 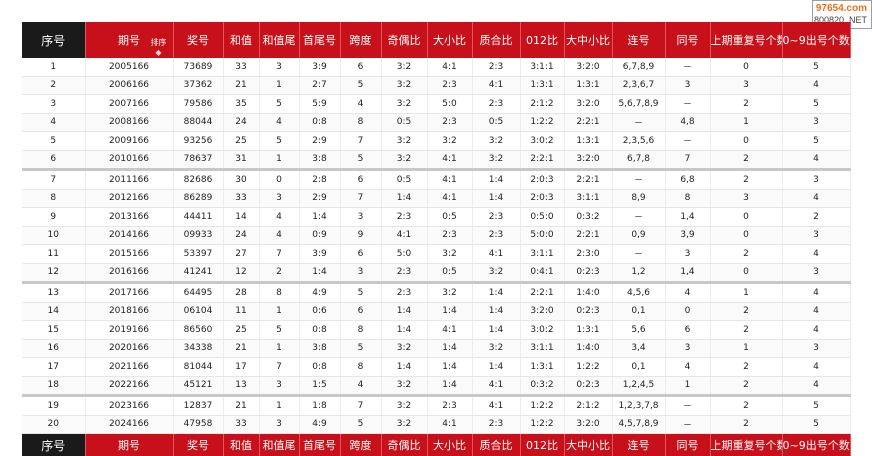 I want to click on col-header-repeat-count: 上期重复号个数, so click(x=746, y=40).